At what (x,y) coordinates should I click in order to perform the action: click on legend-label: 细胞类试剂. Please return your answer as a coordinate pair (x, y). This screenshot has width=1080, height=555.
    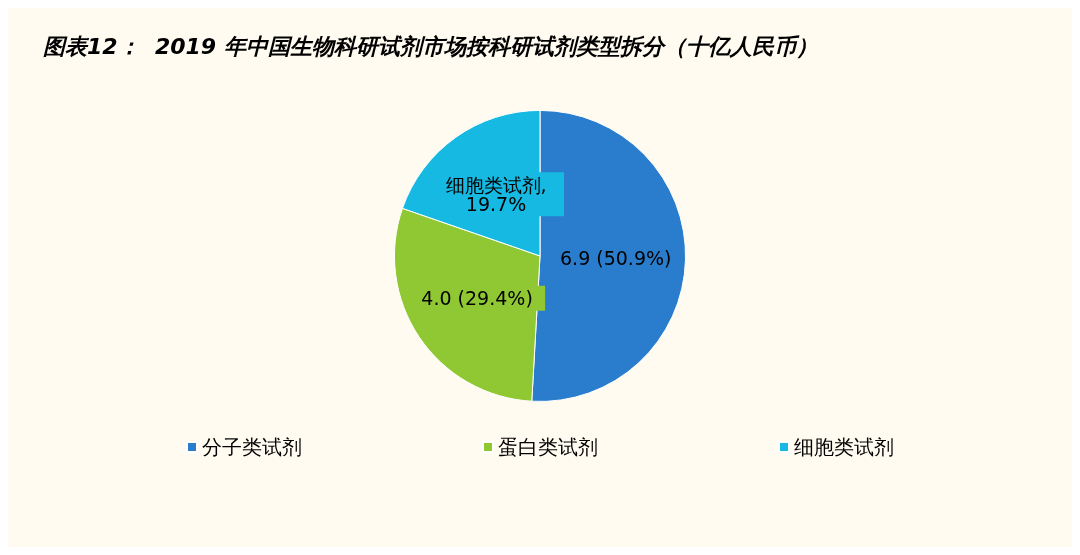
    Looking at the image, I should click on (844, 447).